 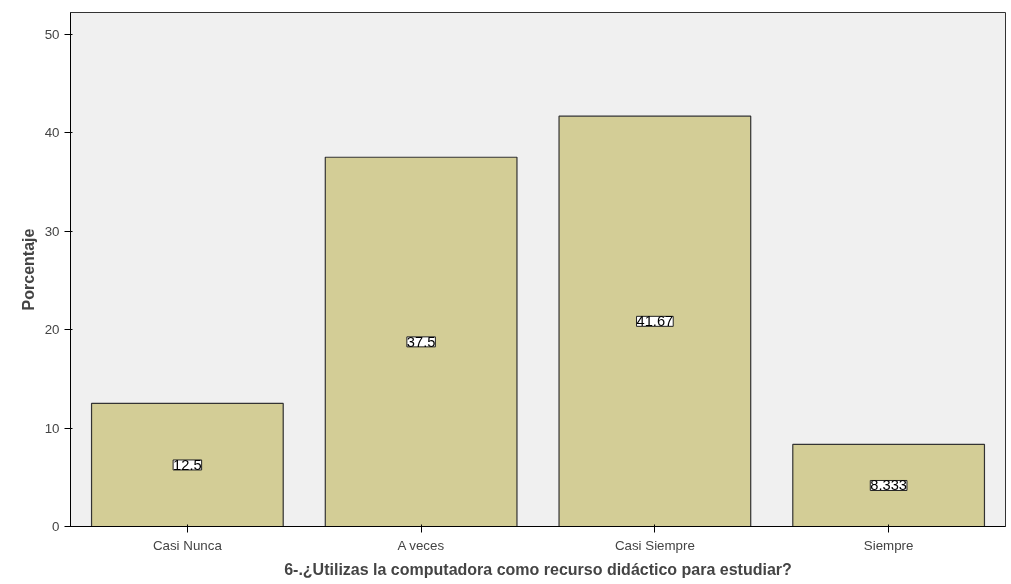 I want to click on y-tick-label: 30, so click(x=52, y=231).